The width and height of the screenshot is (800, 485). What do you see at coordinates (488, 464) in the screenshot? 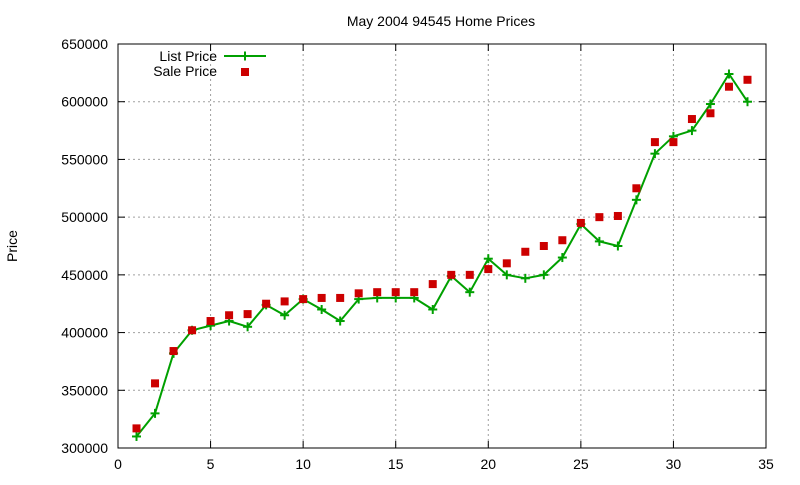
I see `x-tick-label: 20` at bounding box center [488, 464].